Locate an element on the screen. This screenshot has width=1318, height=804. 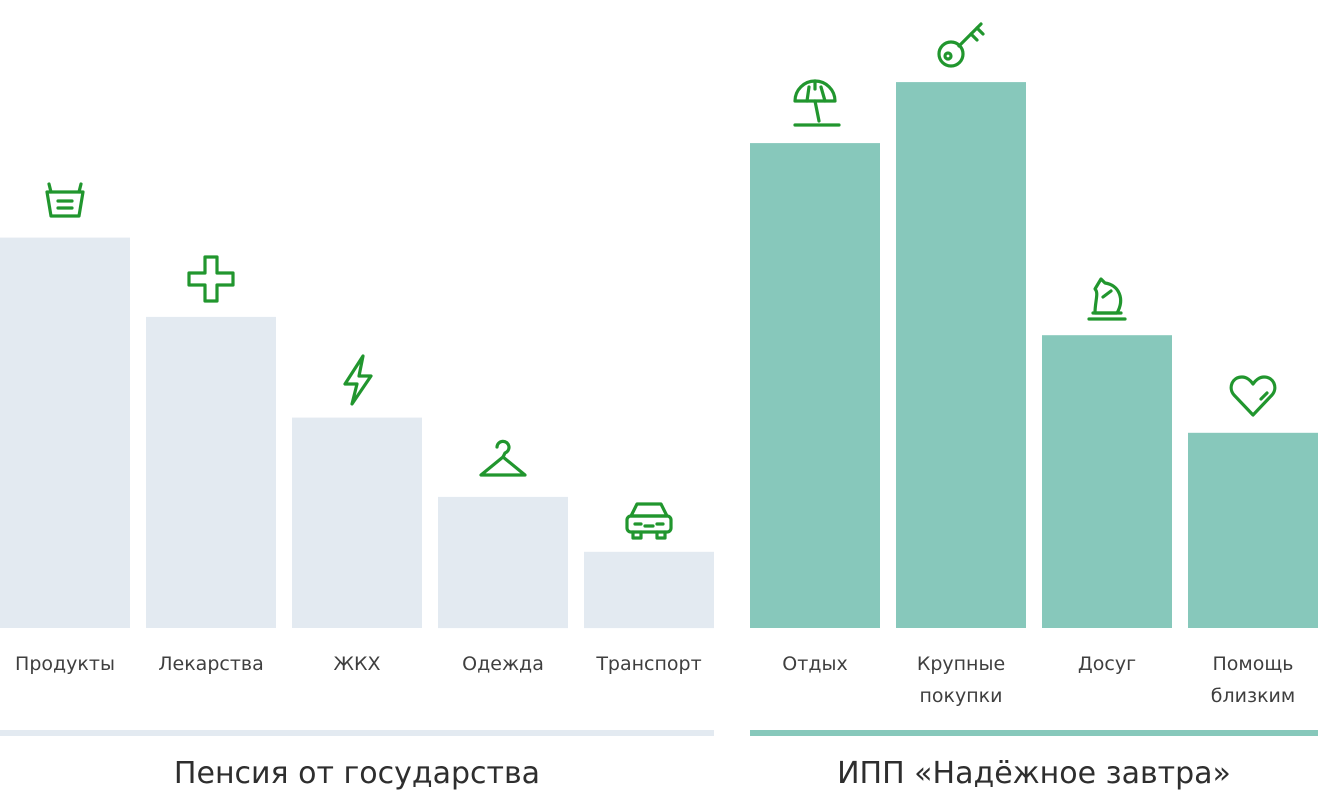
category-label: Продукты is located at coordinates (65, 664).